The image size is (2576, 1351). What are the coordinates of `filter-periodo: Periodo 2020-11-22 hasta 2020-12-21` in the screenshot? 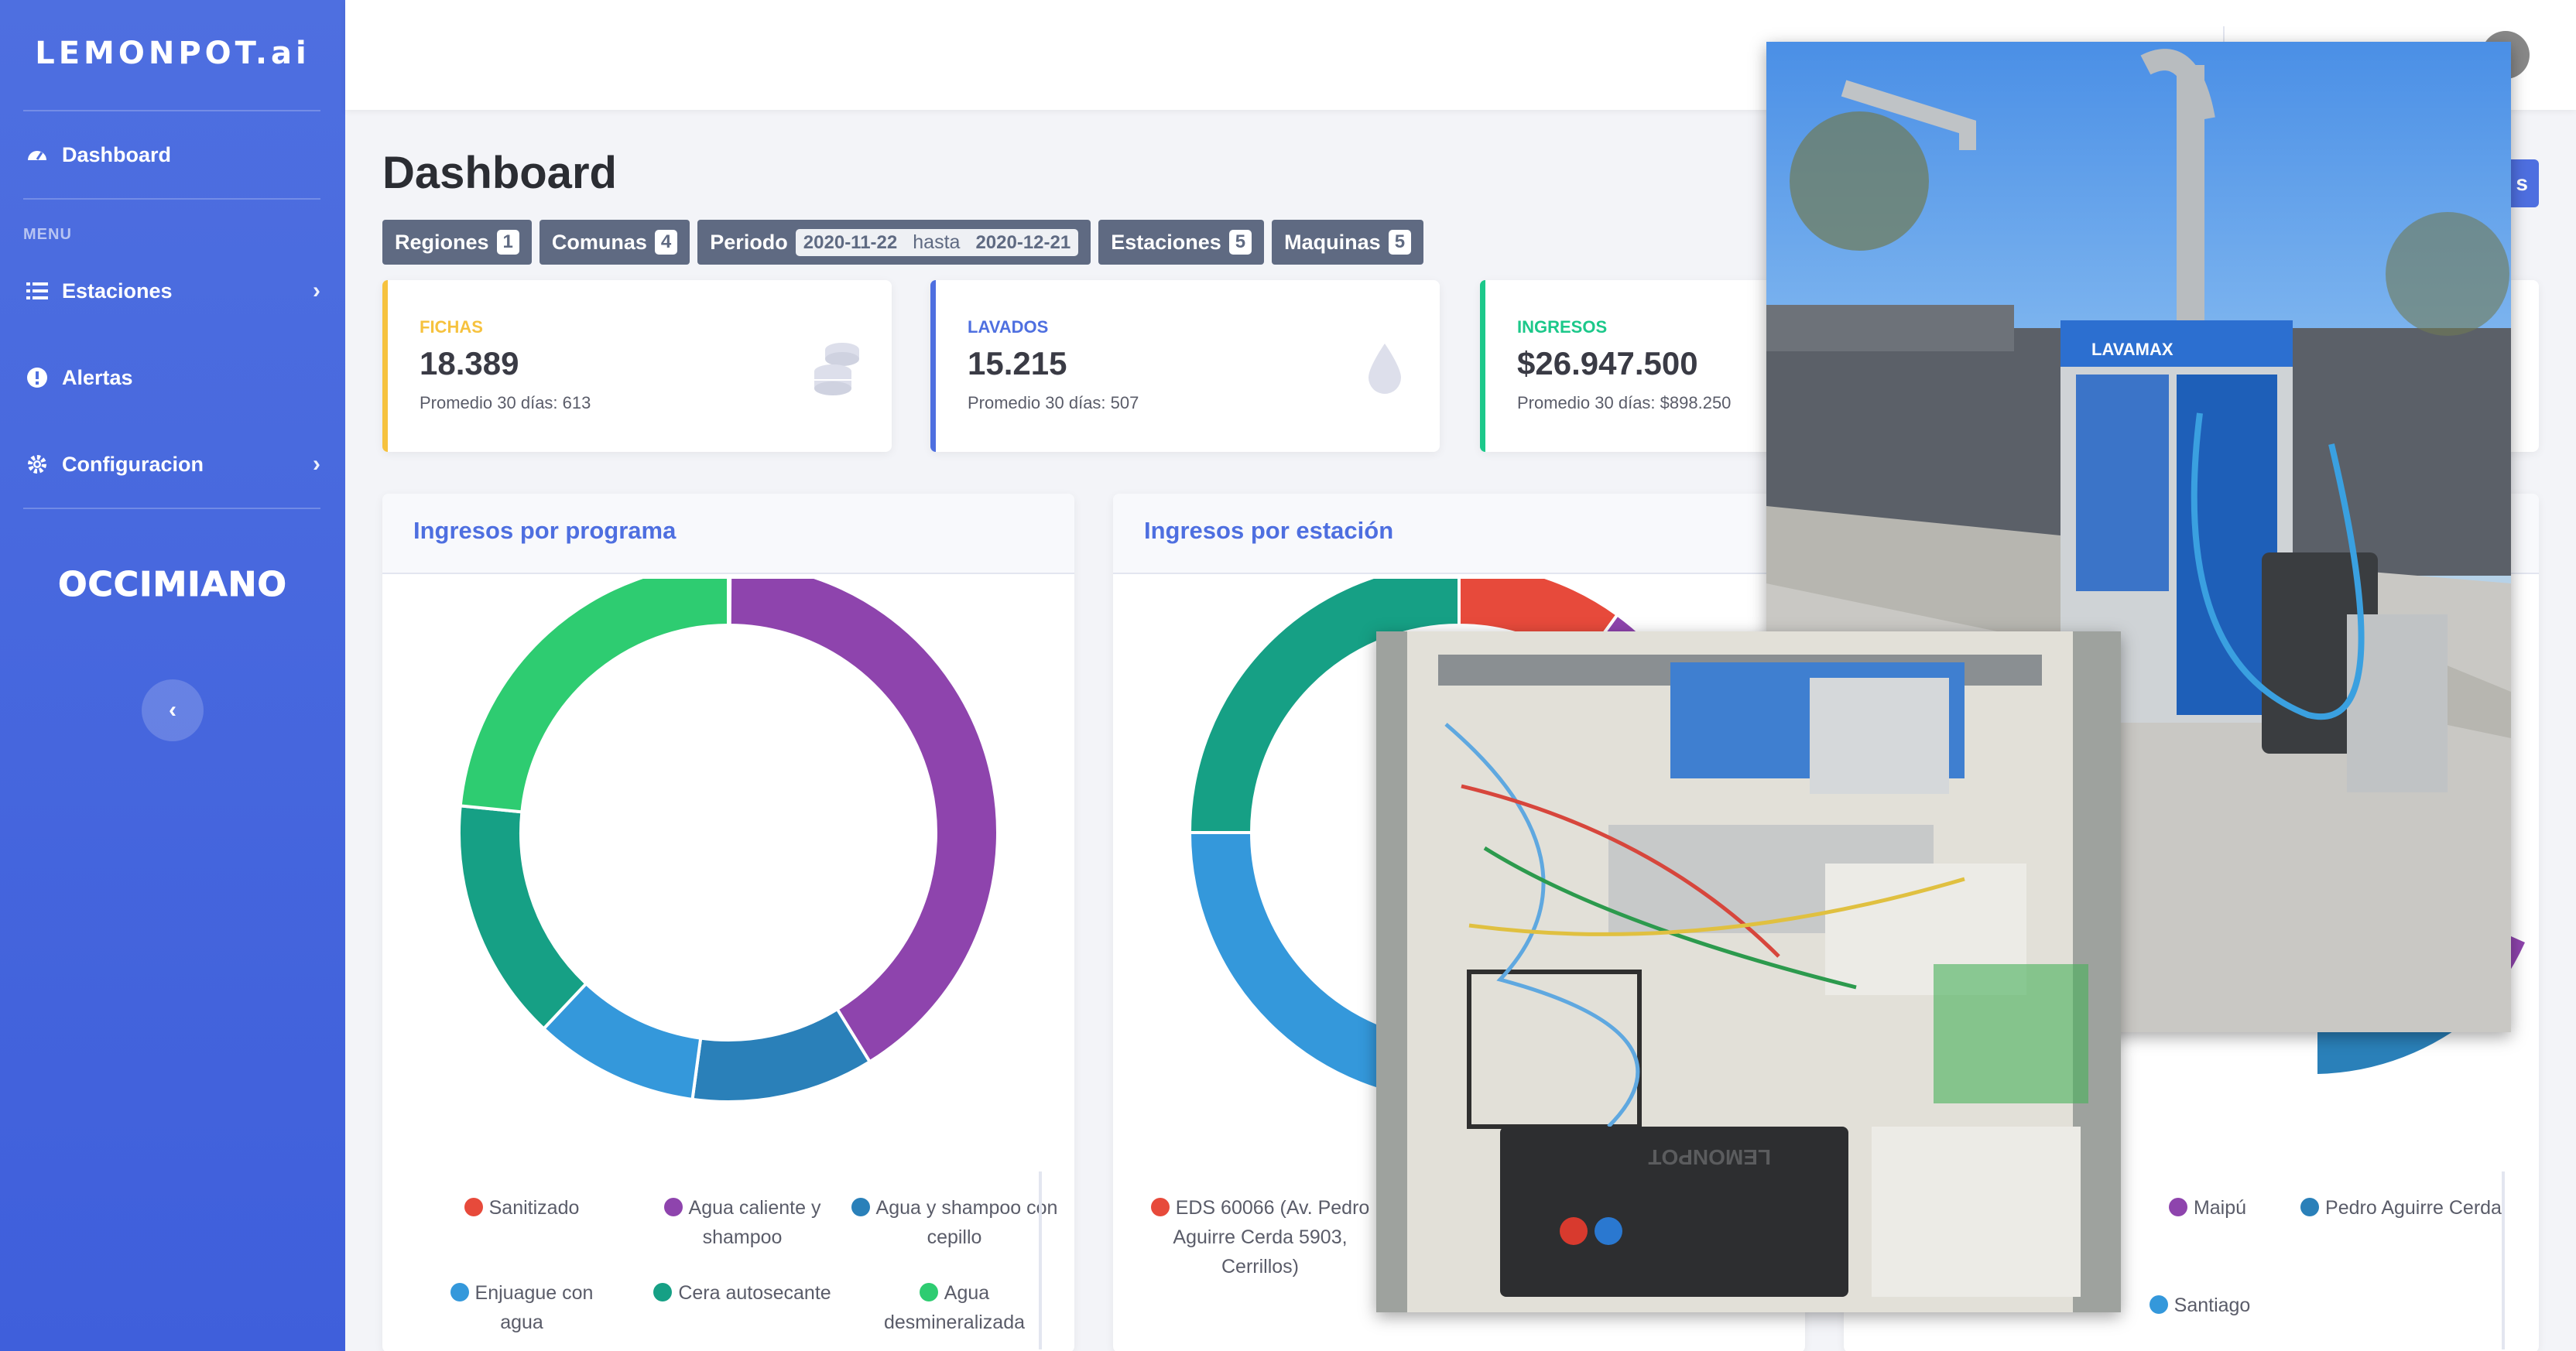 It's located at (894, 242).